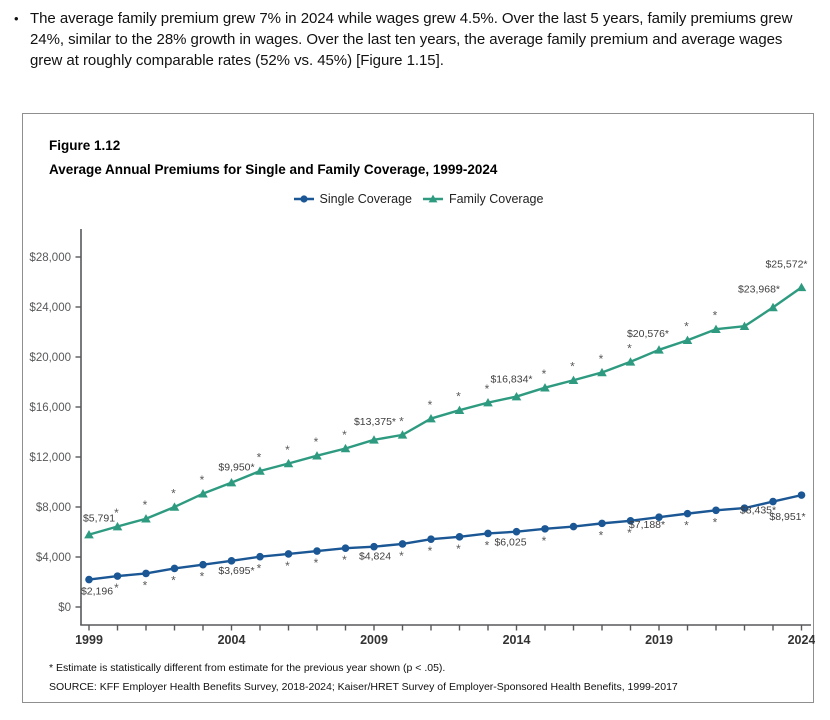 The image size is (830, 720). I want to click on svg-text: $25,572*, so click(786, 264).